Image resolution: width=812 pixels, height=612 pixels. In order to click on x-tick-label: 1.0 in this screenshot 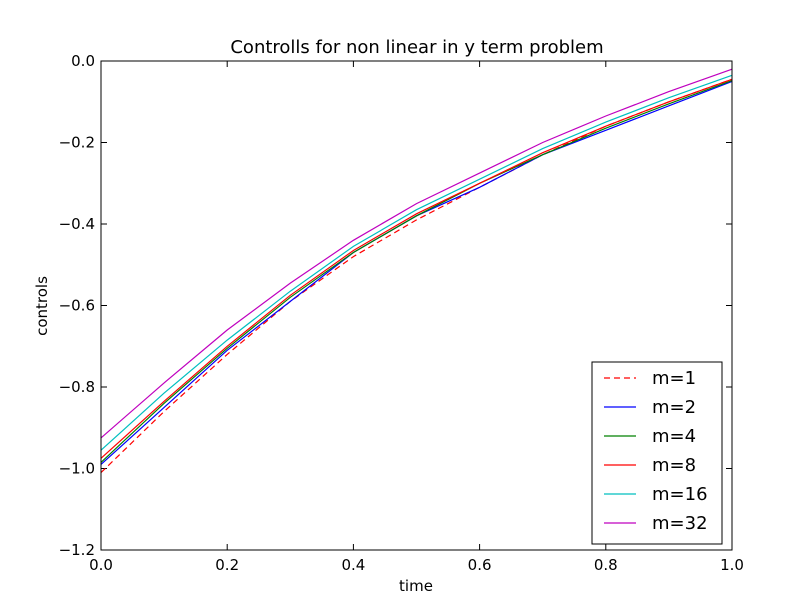, I will do `click(732, 565)`.